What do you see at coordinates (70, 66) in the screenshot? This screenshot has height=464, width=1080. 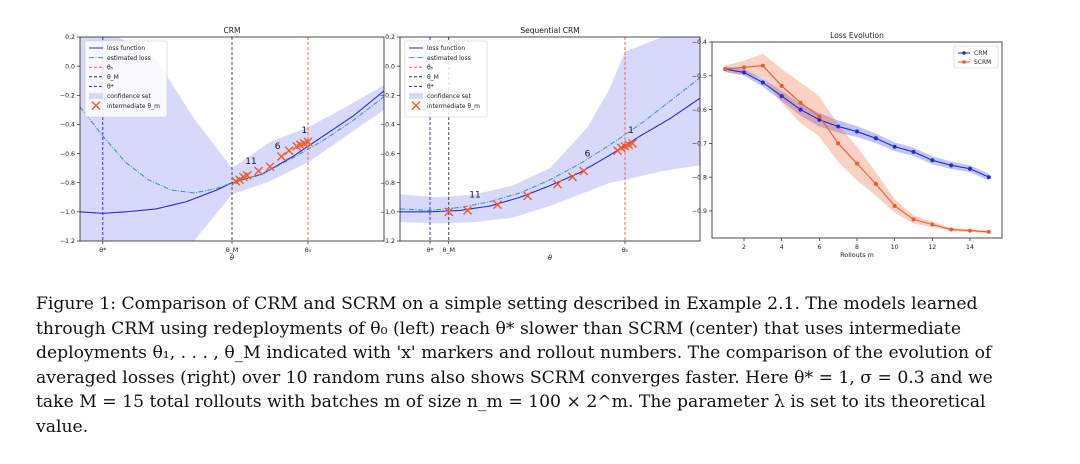 I see `y-tick-label: 0.0` at bounding box center [70, 66].